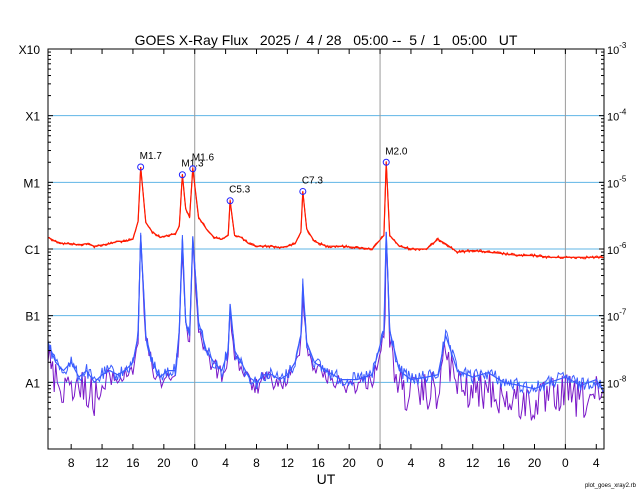 The image size is (640, 500). I want to click on left-tick-label: X1, so click(32, 117).